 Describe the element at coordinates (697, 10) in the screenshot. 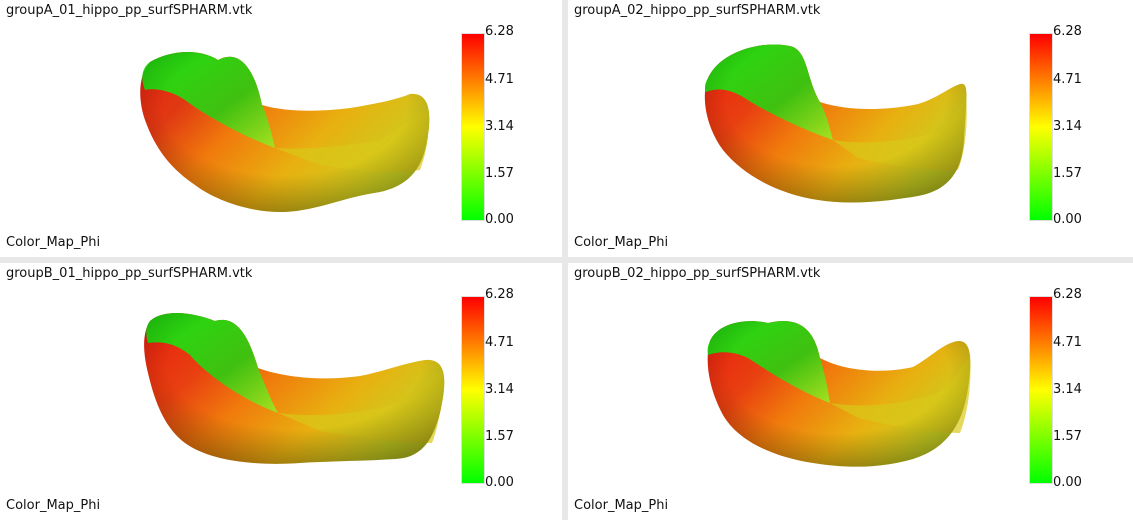

I see `viewport-title: groupA_02_hippo_pp_surfSPHARM.vtk` at that location.